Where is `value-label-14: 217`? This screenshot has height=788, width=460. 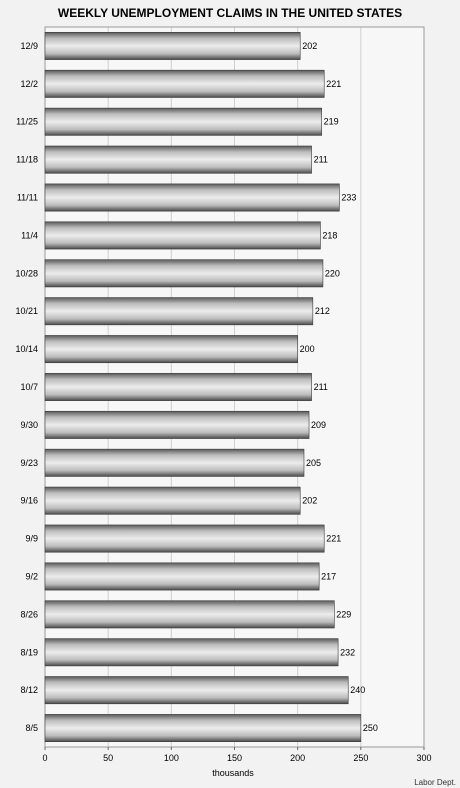
value-label-14: 217 is located at coordinates (328, 576).